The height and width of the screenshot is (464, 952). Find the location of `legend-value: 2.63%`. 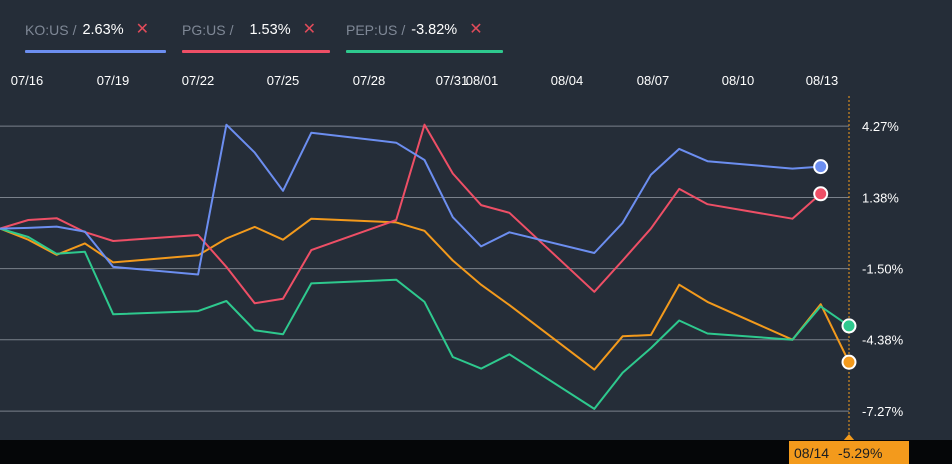

legend-value: 2.63% is located at coordinates (103, 30).